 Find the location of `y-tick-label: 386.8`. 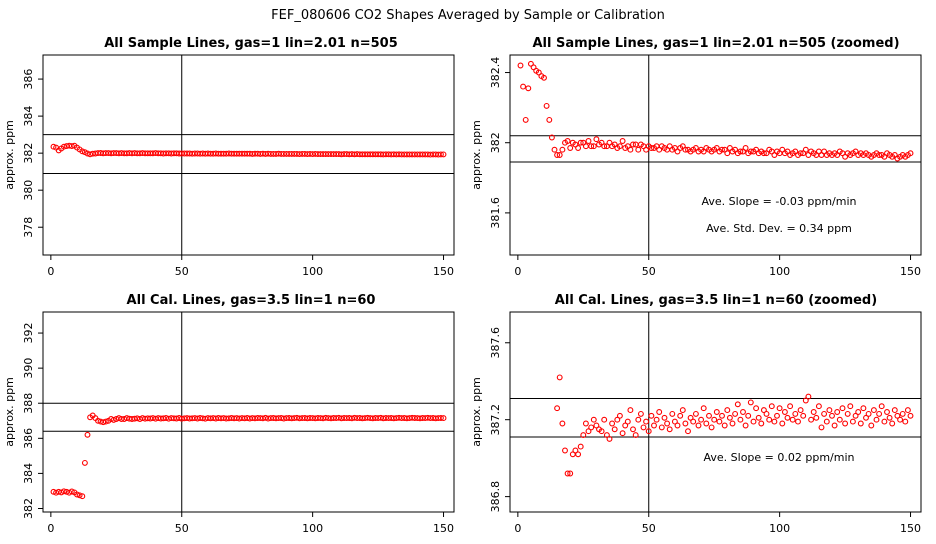

y-tick-label: 386.8 is located at coordinates (495, 496).